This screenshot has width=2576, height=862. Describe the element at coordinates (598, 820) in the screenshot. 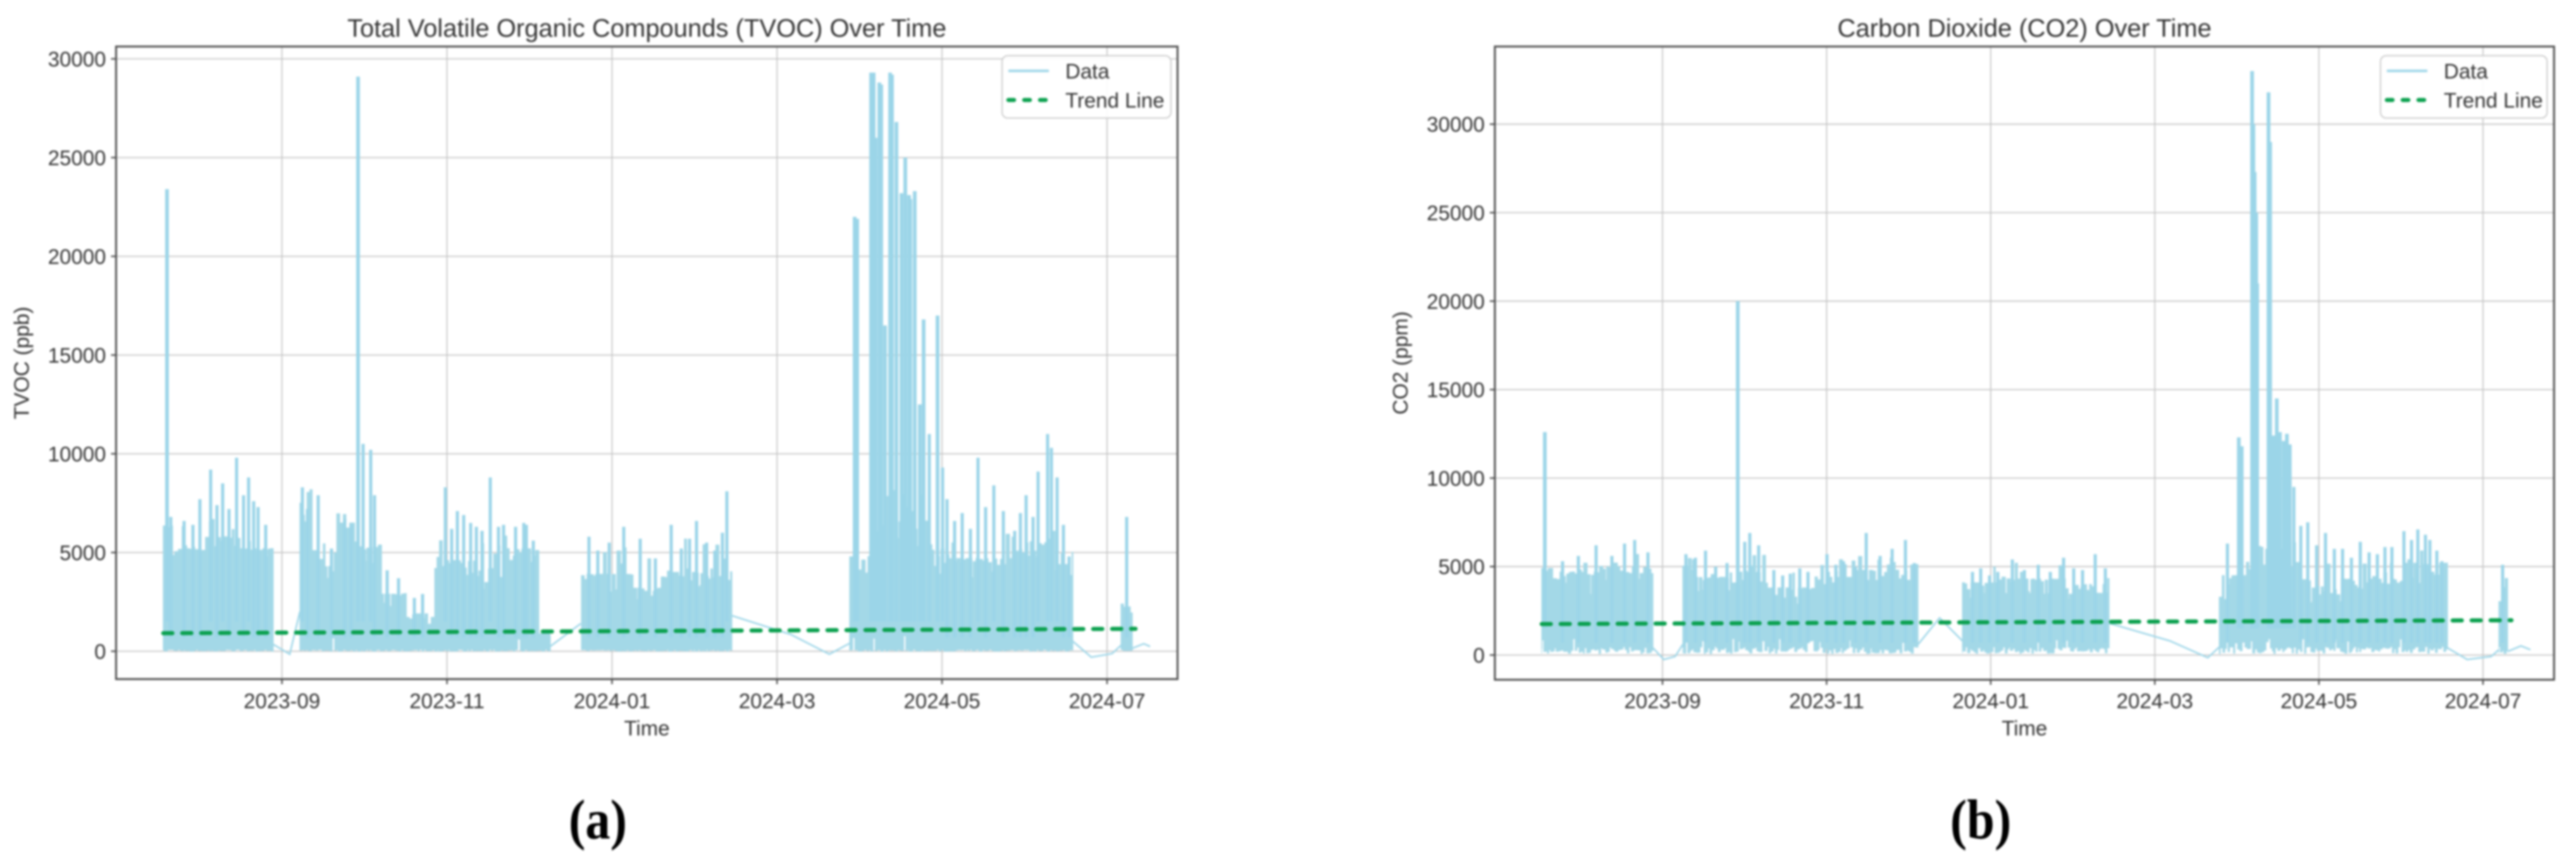

I see `svg-text: (a)` at that location.